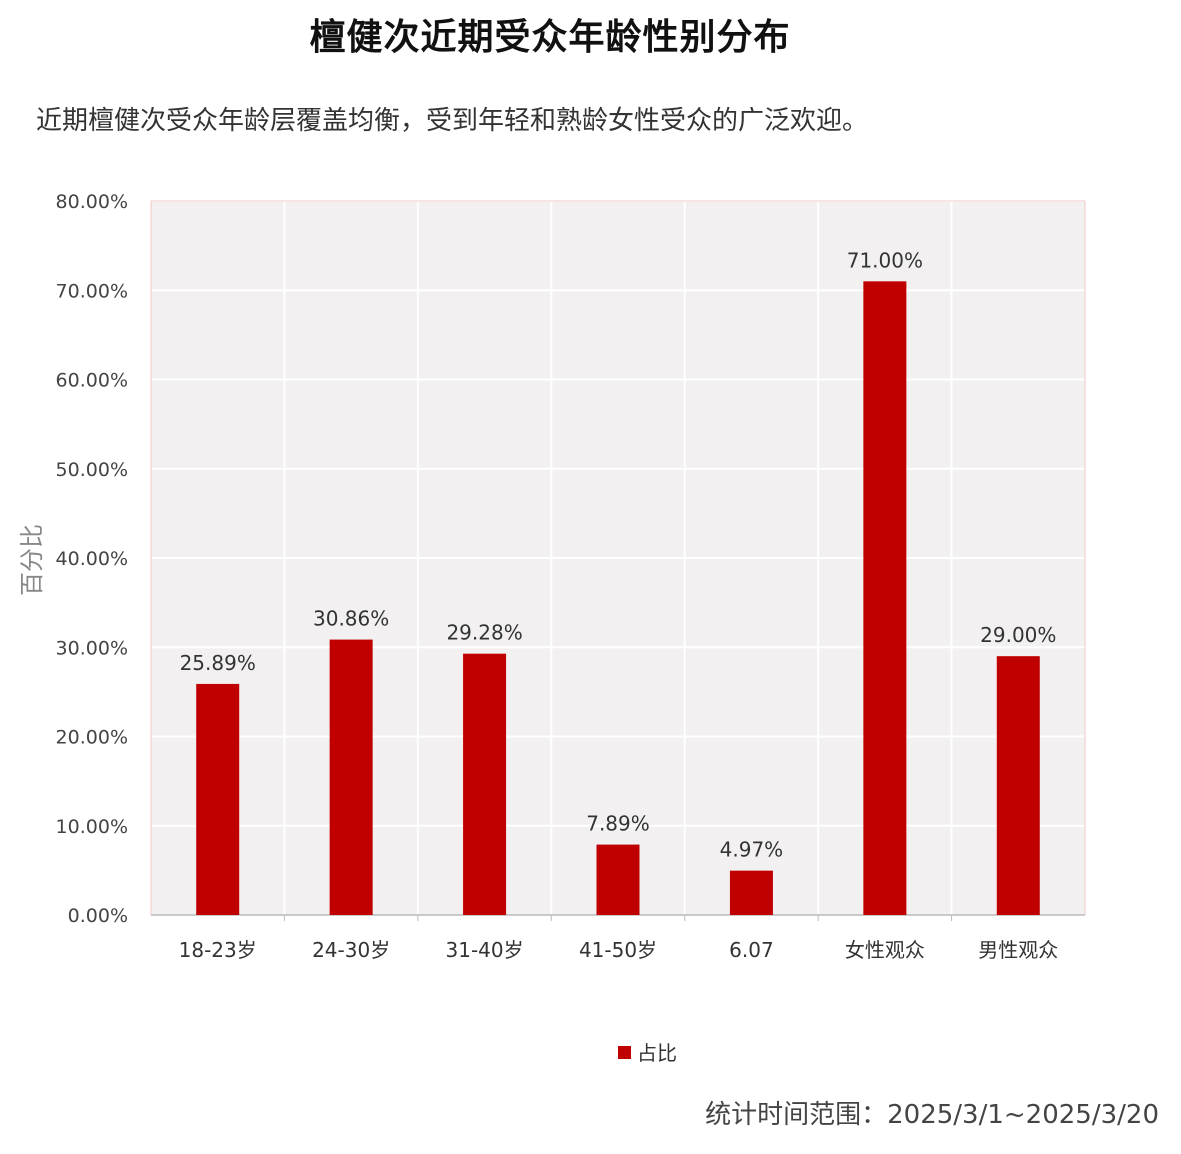 Image resolution: width=1181 pixels, height=1154 pixels. What do you see at coordinates (624, 1052) in the screenshot?
I see `legend-swatch` at bounding box center [624, 1052].